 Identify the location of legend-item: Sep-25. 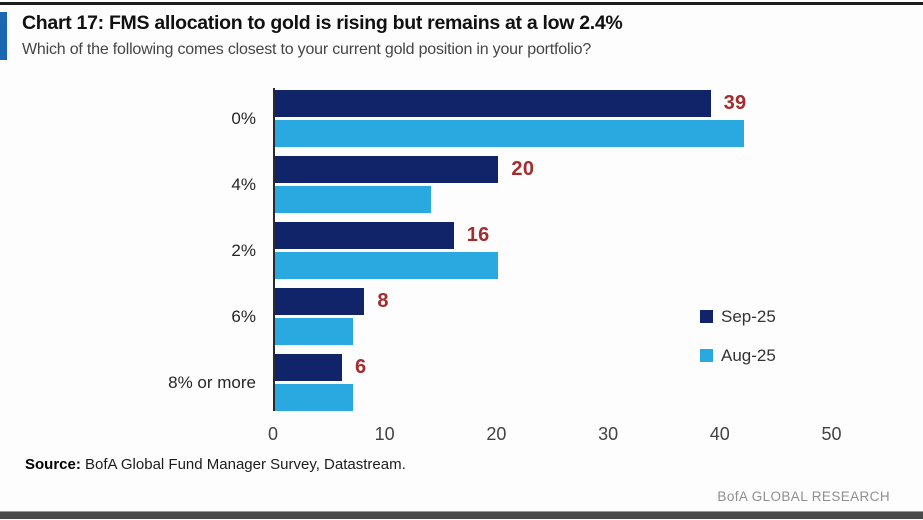
(738, 316).